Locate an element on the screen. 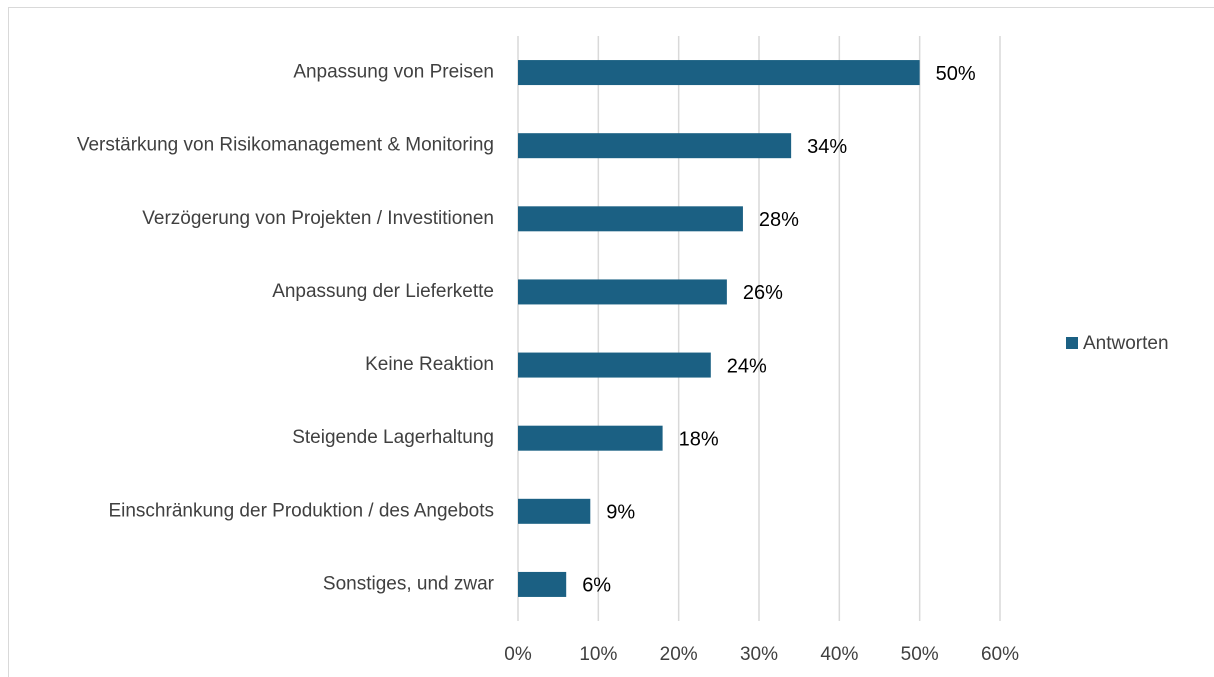 Image resolution: width=1214 pixels, height=677 pixels. x-tick-label: 50% is located at coordinates (920, 654).